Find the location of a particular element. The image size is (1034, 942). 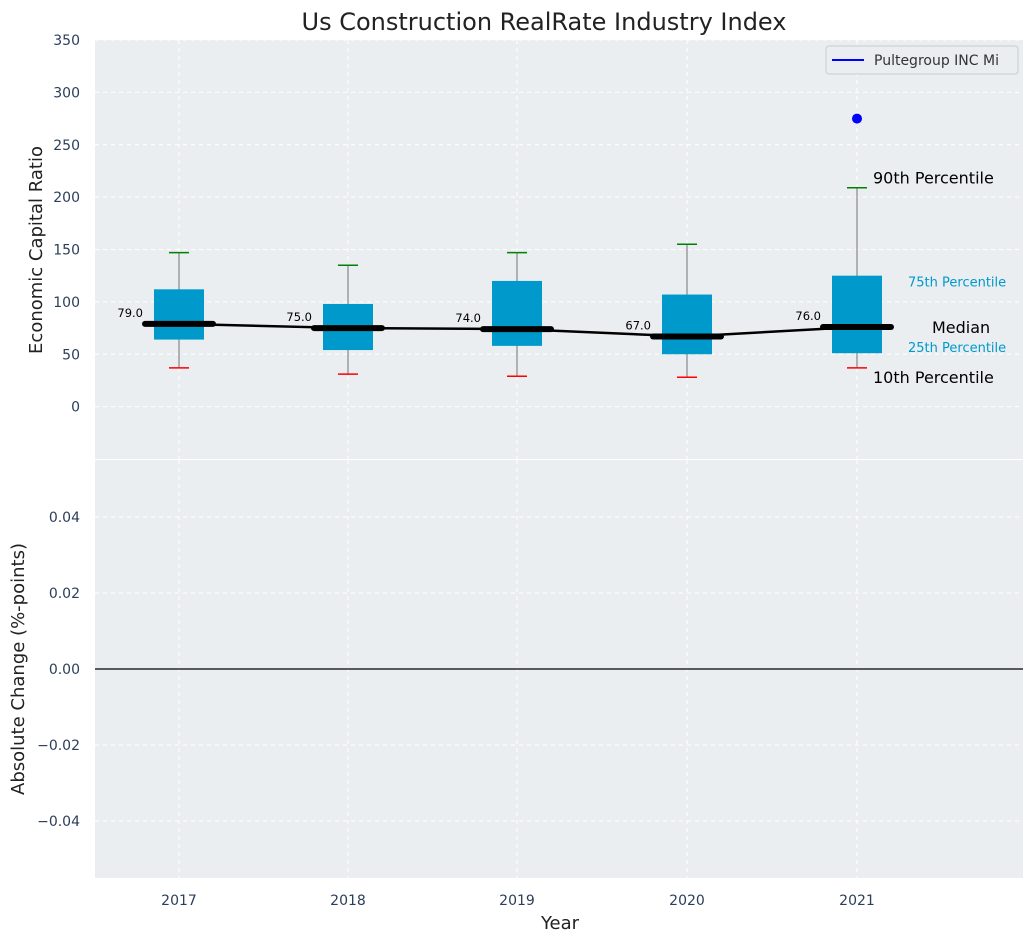

median-value-label: 75.0 is located at coordinates (299, 317).